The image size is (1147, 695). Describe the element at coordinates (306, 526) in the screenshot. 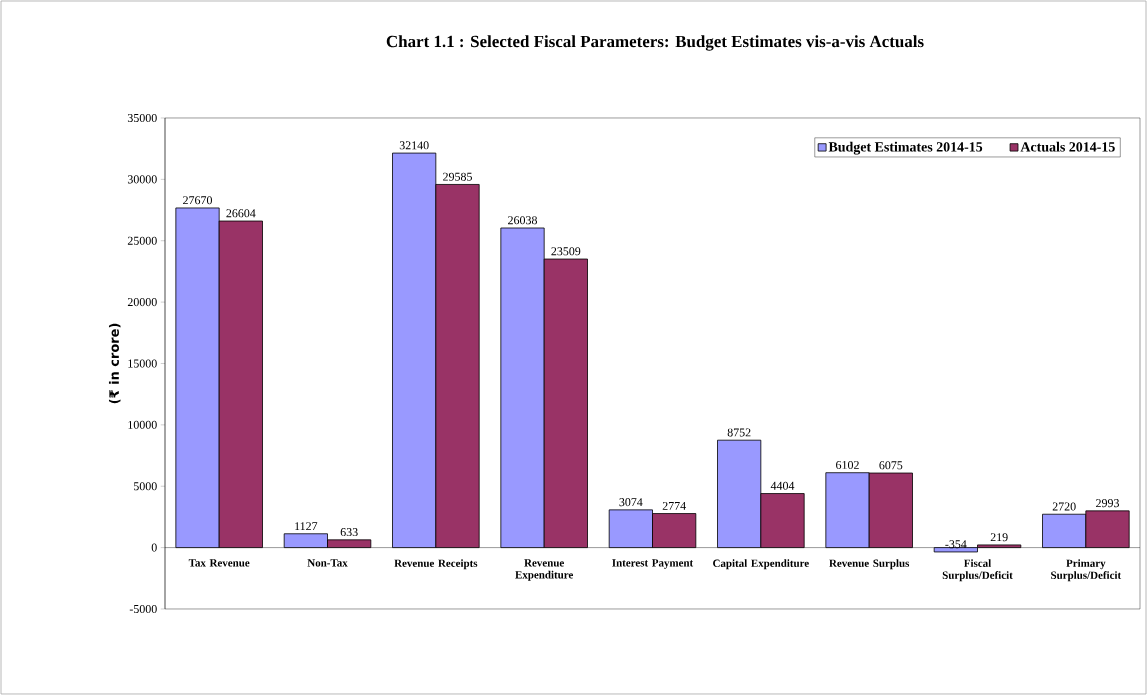

I see `data-label: 1127` at that location.